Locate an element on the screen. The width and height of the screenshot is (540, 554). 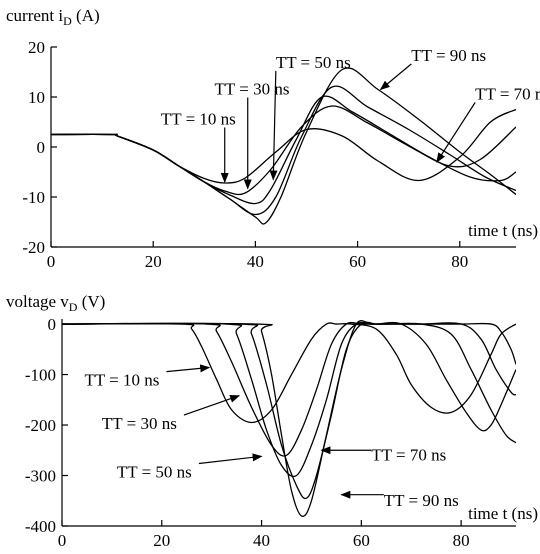
current-chart-ylabel: current iD (A) is located at coordinates (53, 17).